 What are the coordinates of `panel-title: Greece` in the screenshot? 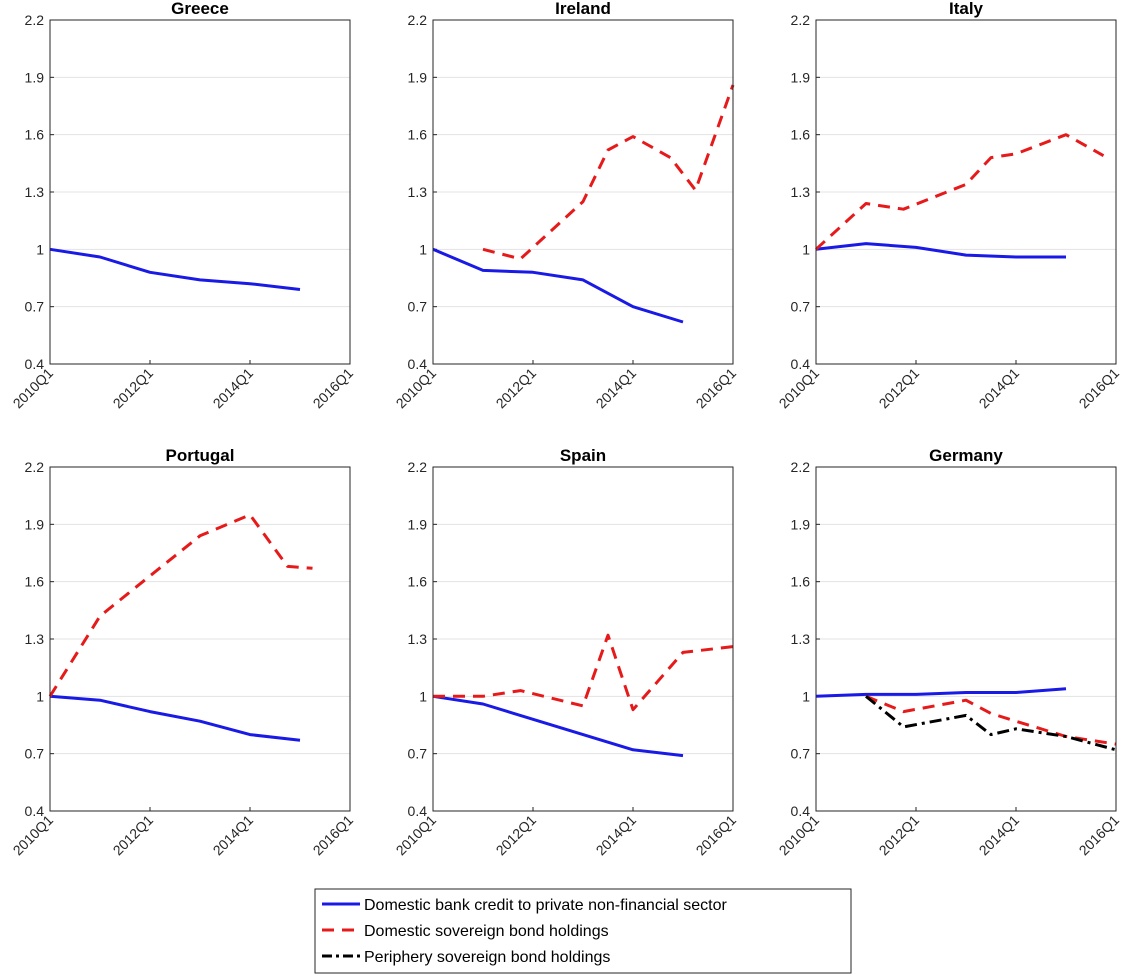 It's located at (200, 9).